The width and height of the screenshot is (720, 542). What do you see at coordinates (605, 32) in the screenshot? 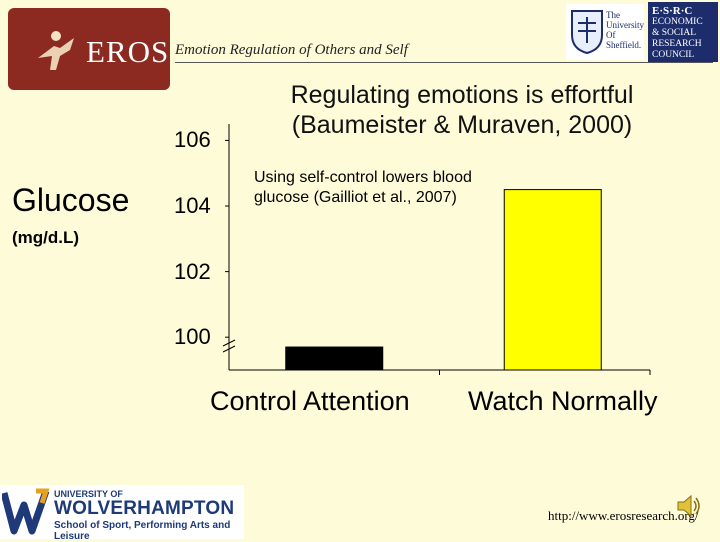
I see `sheffield-logo: The University Of Sheffield.` at bounding box center [605, 32].